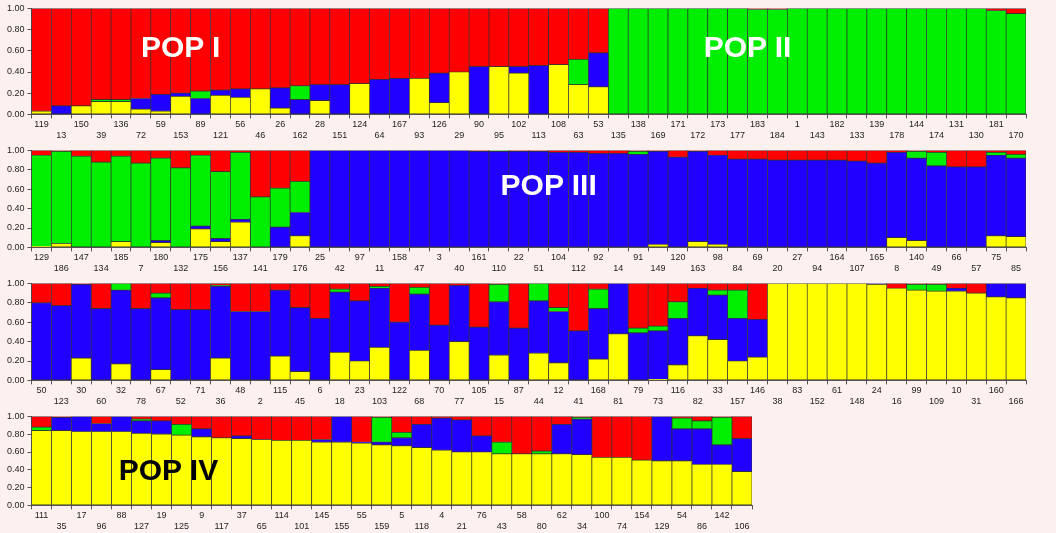  Describe the element at coordinates (598, 257) in the screenshot. I see `x-tick-label: 92` at that location.